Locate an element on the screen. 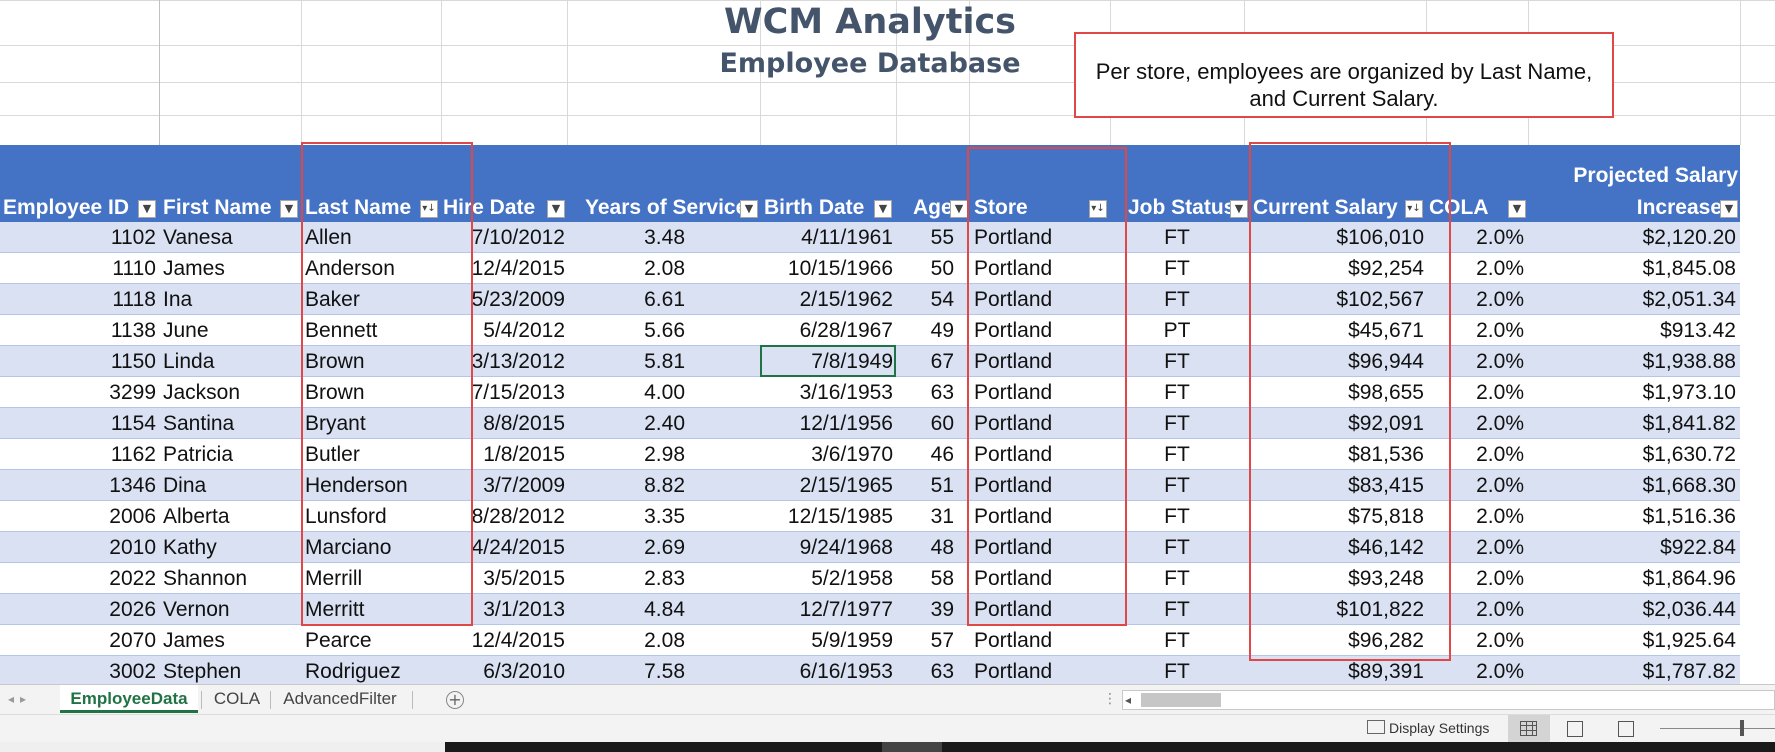 Image resolution: width=1775 pixels, height=752 pixels. table-cell-id: 1102 is located at coordinates (133, 237).